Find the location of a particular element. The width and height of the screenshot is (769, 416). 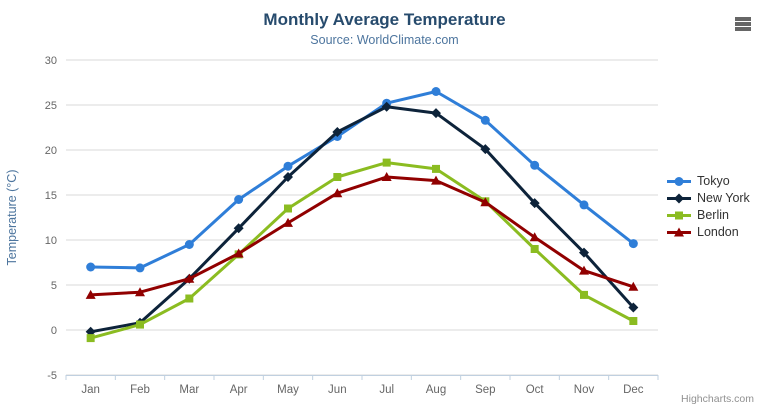

legend-marker-tokyo is located at coordinates (679, 181).